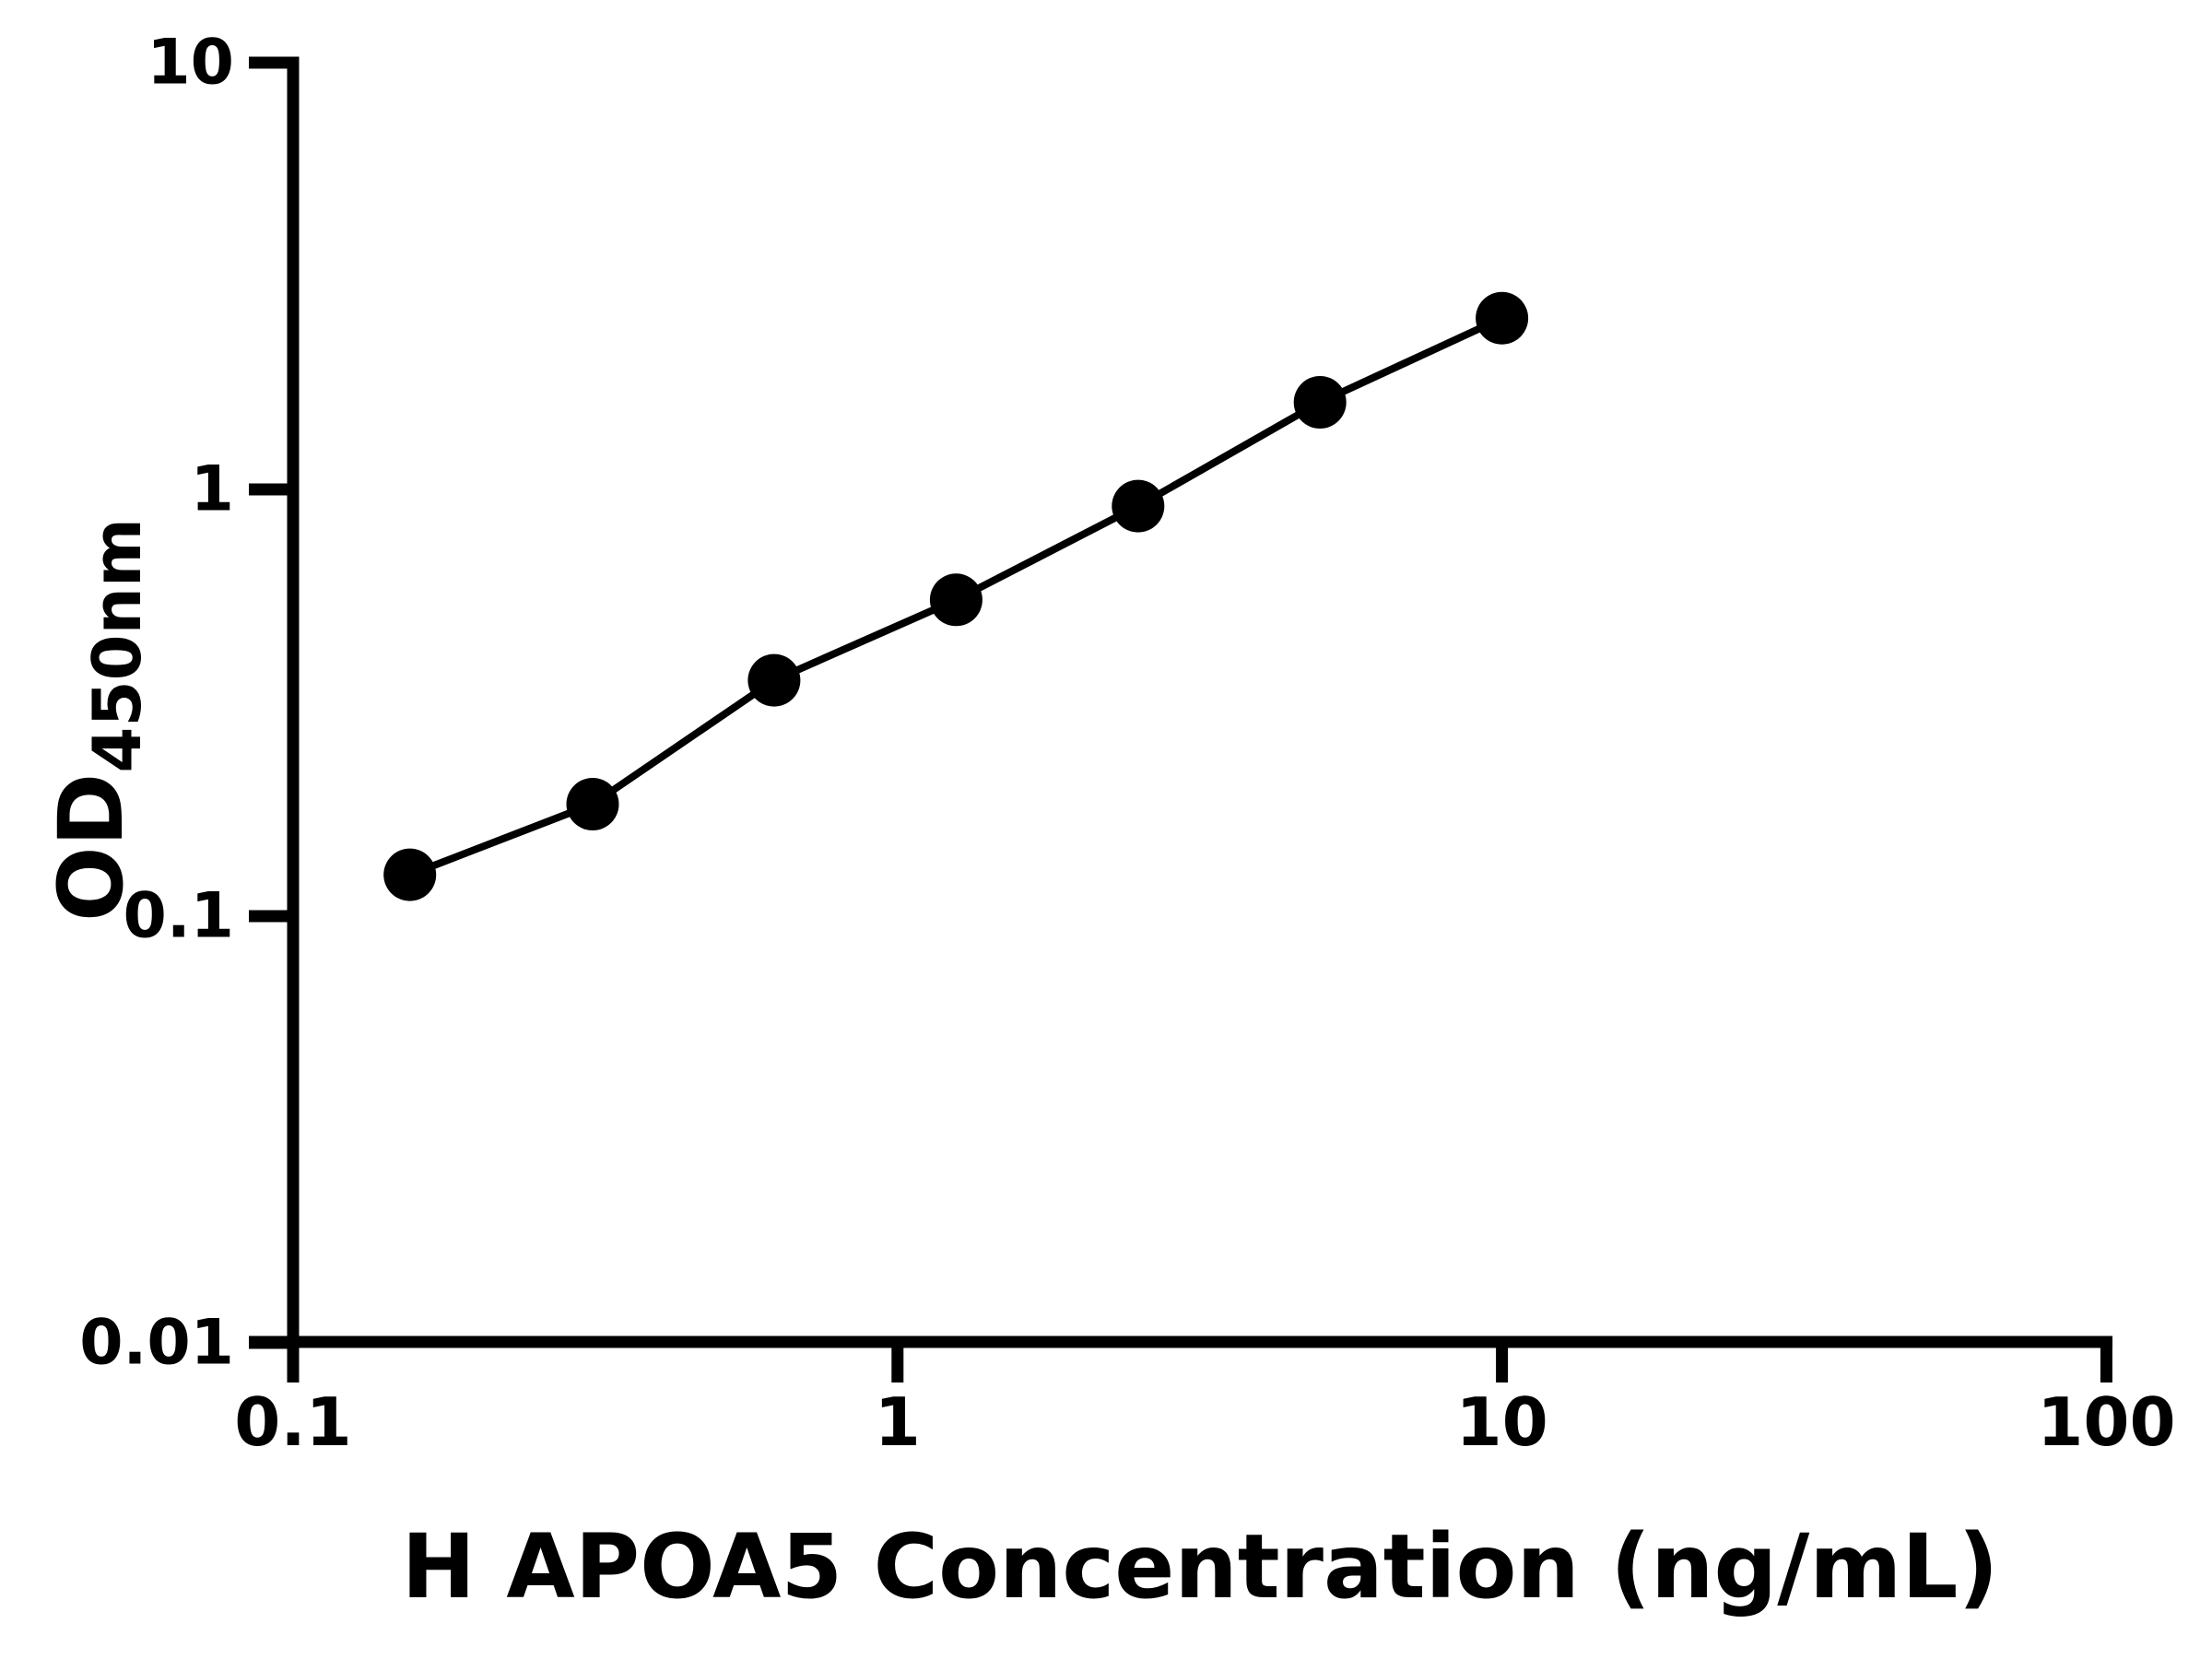 This screenshot has width=2212, height=1659. I want to click on x-tick-label: 10, so click(1501, 1422).